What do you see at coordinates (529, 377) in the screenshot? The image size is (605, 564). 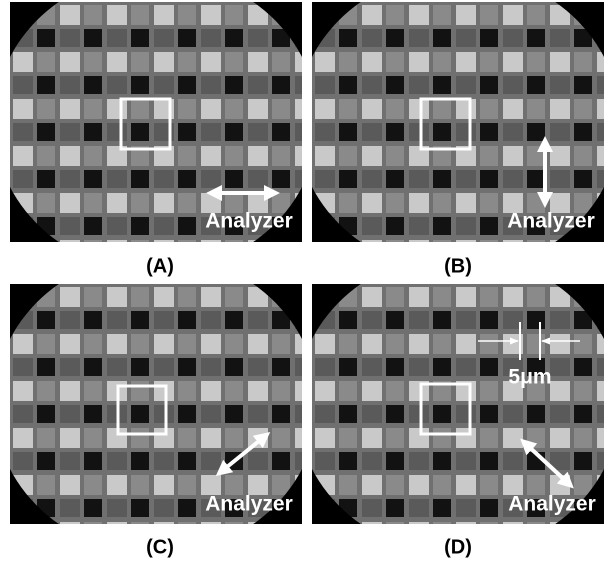 I see `scale-label: 5μm` at bounding box center [529, 377].